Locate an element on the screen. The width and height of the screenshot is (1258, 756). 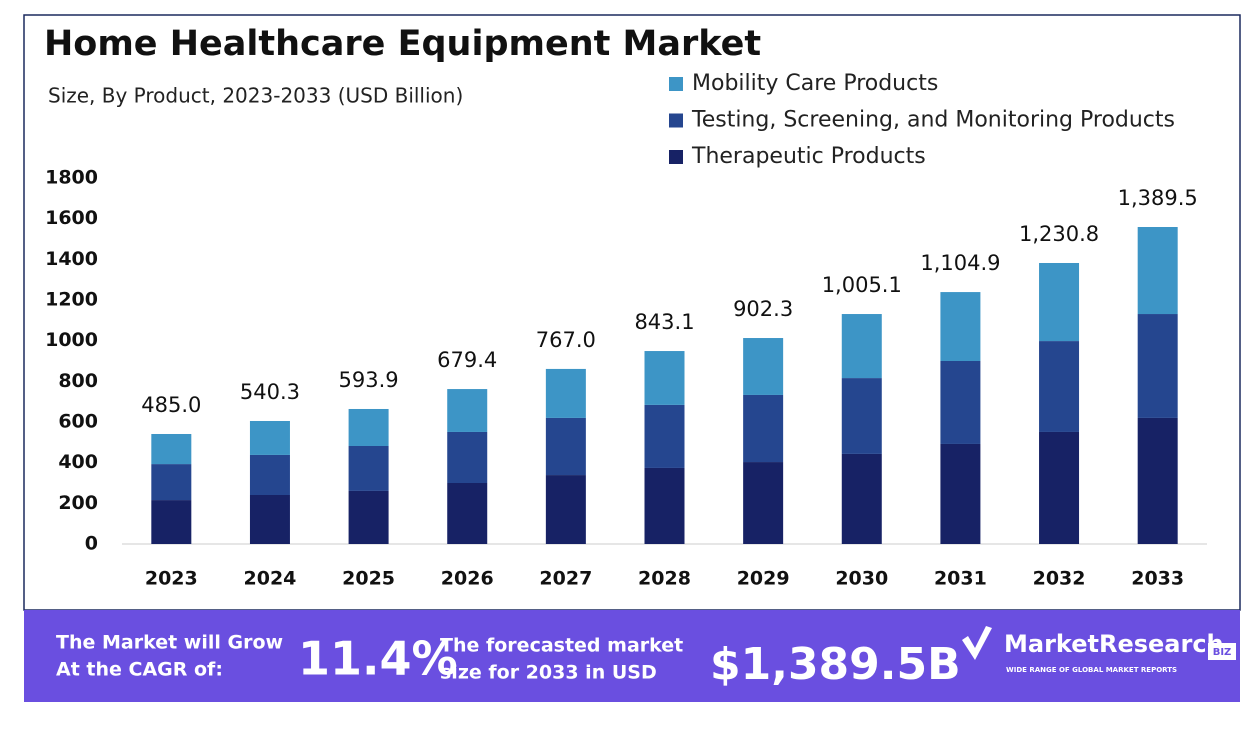
forecast-value: $1,389.5B is located at coordinates (835, 664).